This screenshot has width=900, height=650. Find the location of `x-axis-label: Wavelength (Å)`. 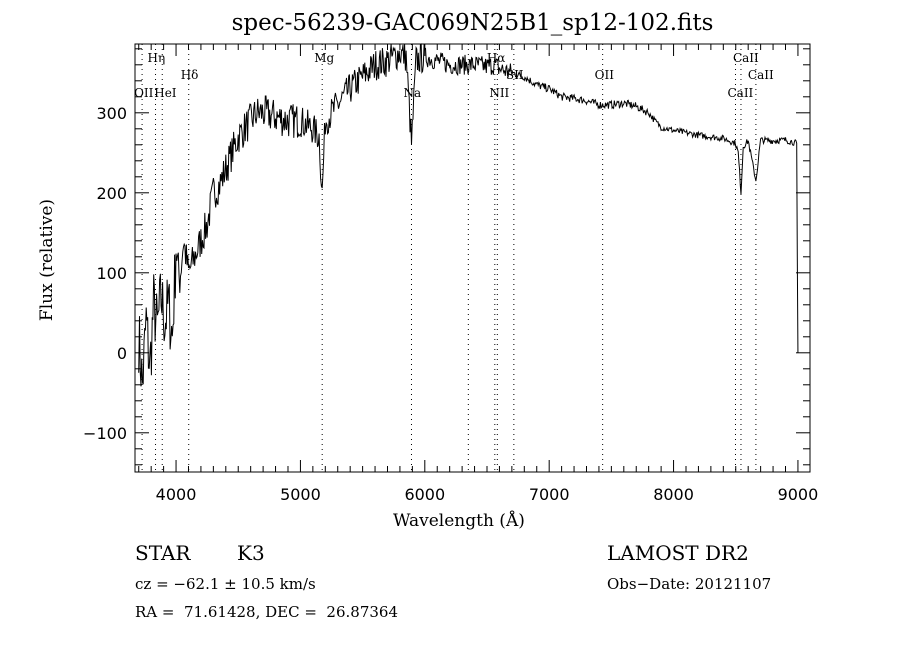

x-axis-label: Wavelength (Å) is located at coordinates (459, 521).